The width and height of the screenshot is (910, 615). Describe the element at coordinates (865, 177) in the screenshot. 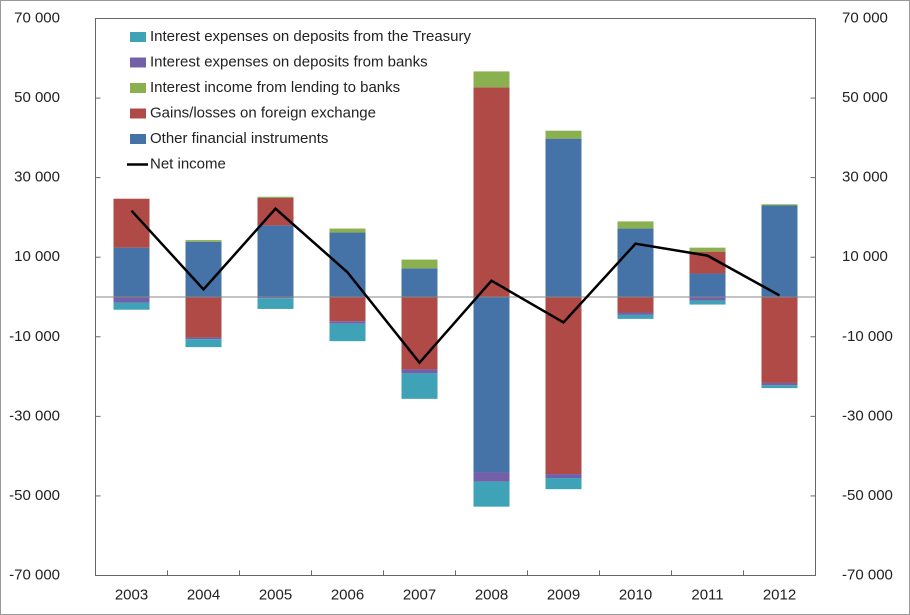

I see `y2-tick-label: 30 000` at that location.